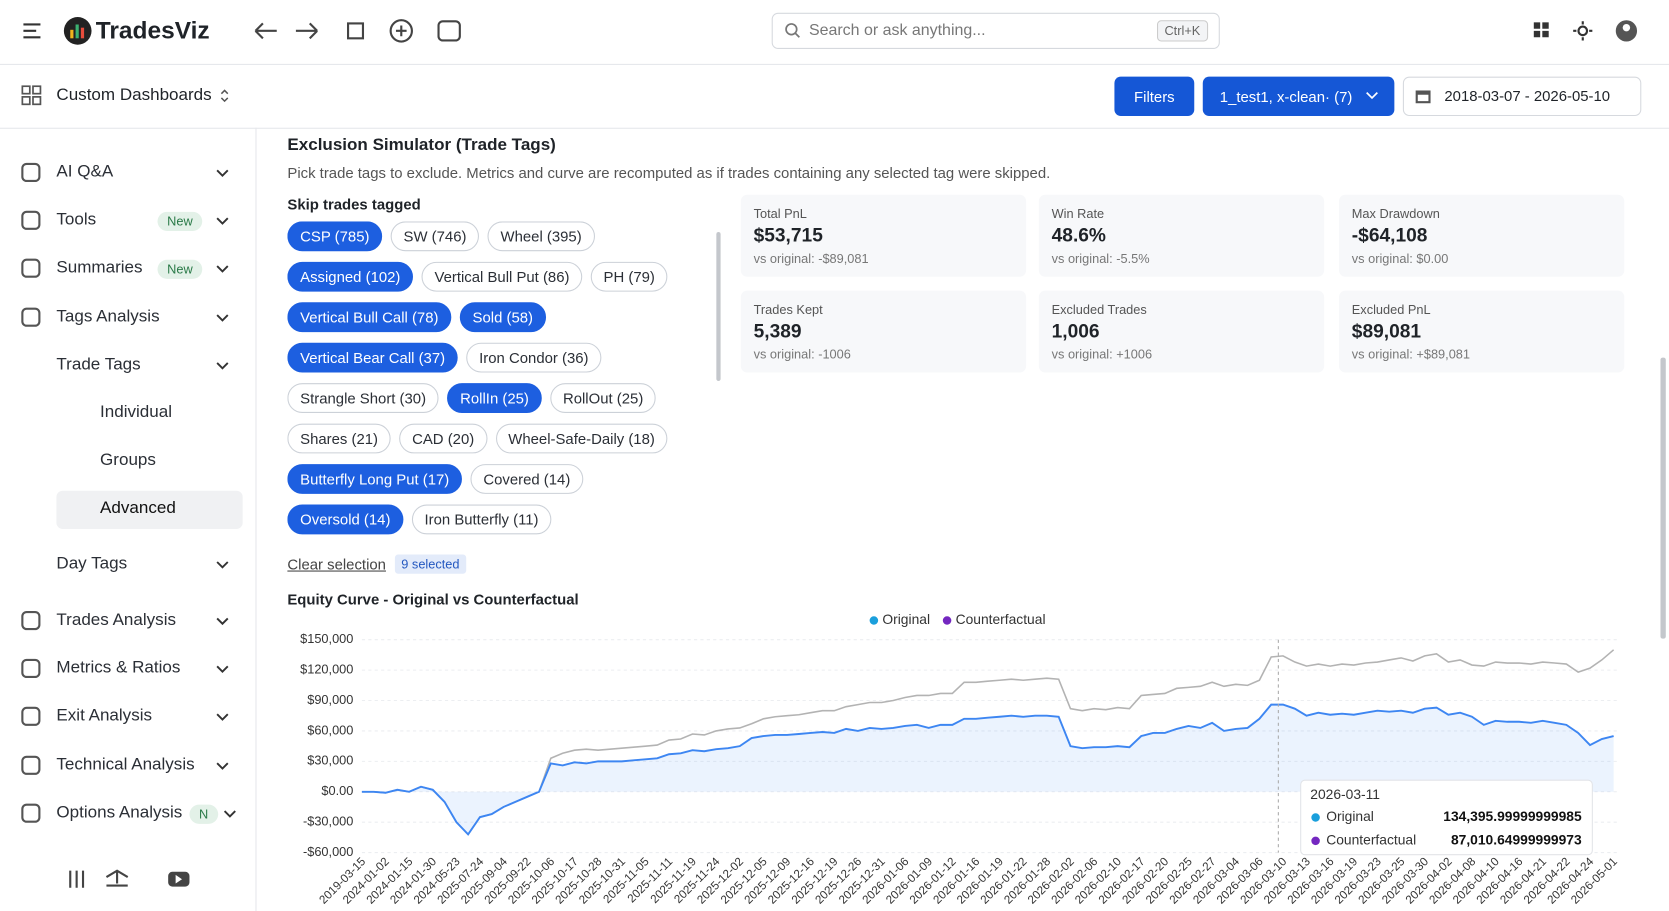 Image resolution: width=1669 pixels, height=911 pixels. What do you see at coordinates (339, 438) in the screenshot?
I see `tag-chip: Shares (21)` at bounding box center [339, 438].